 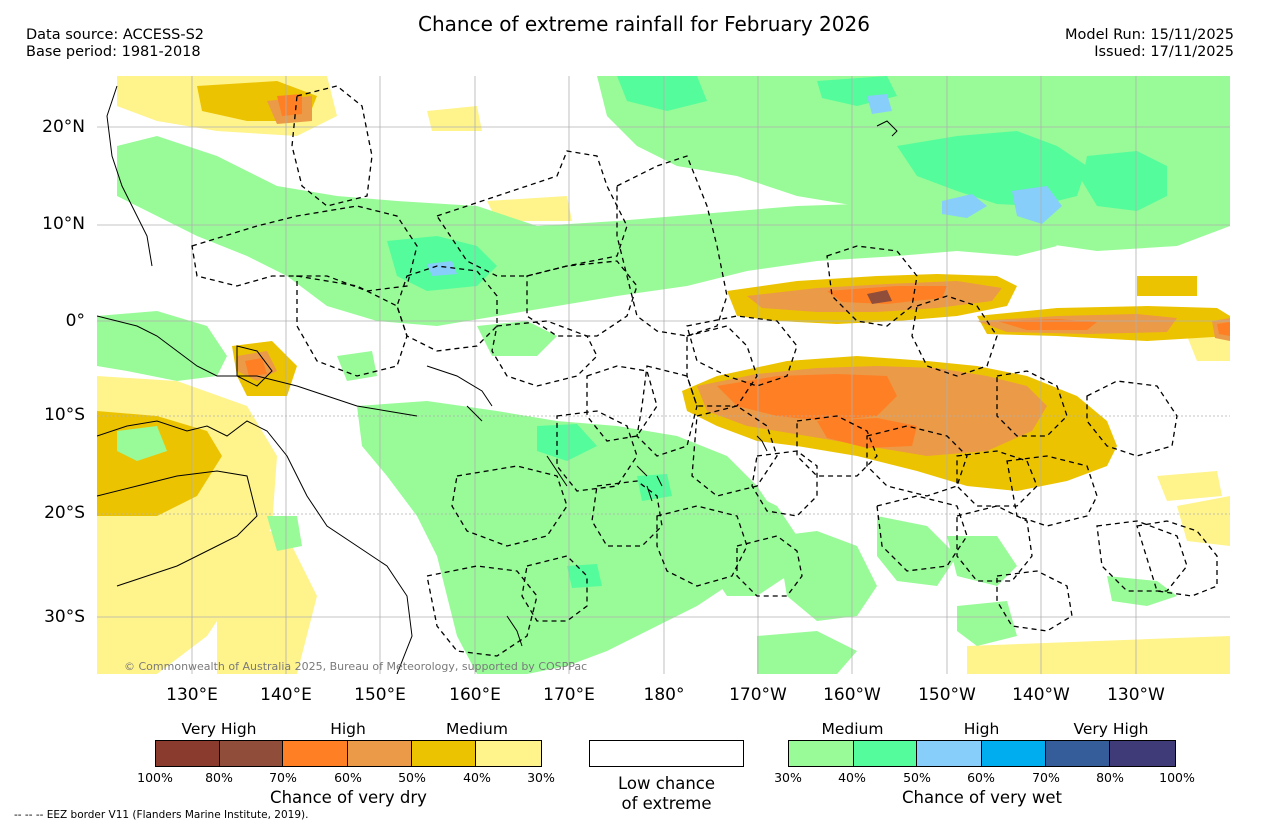 I want to click on wet-pct-30: 30%, so click(x=788, y=777).